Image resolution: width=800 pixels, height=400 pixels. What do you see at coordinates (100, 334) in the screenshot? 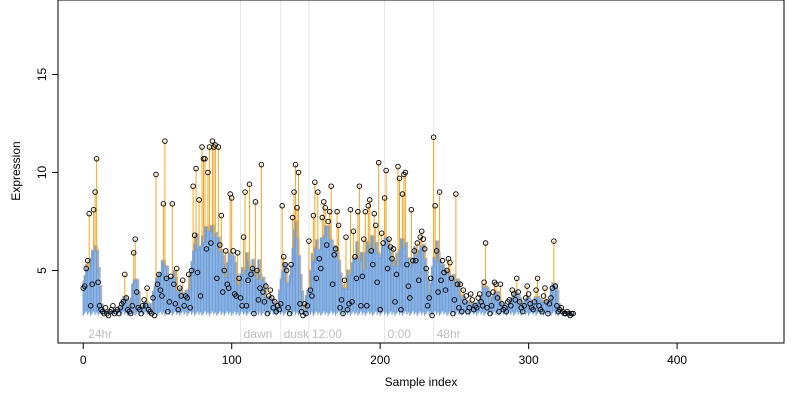
I see `corner-label: 24hr` at bounding box center [100, 334].